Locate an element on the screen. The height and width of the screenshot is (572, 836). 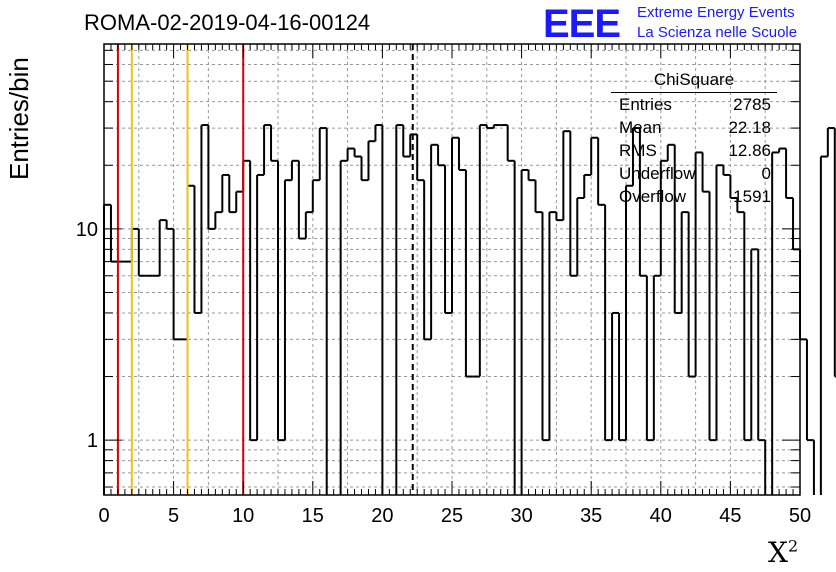
x-tick-label: 40 is located at coordinates (661, 516).